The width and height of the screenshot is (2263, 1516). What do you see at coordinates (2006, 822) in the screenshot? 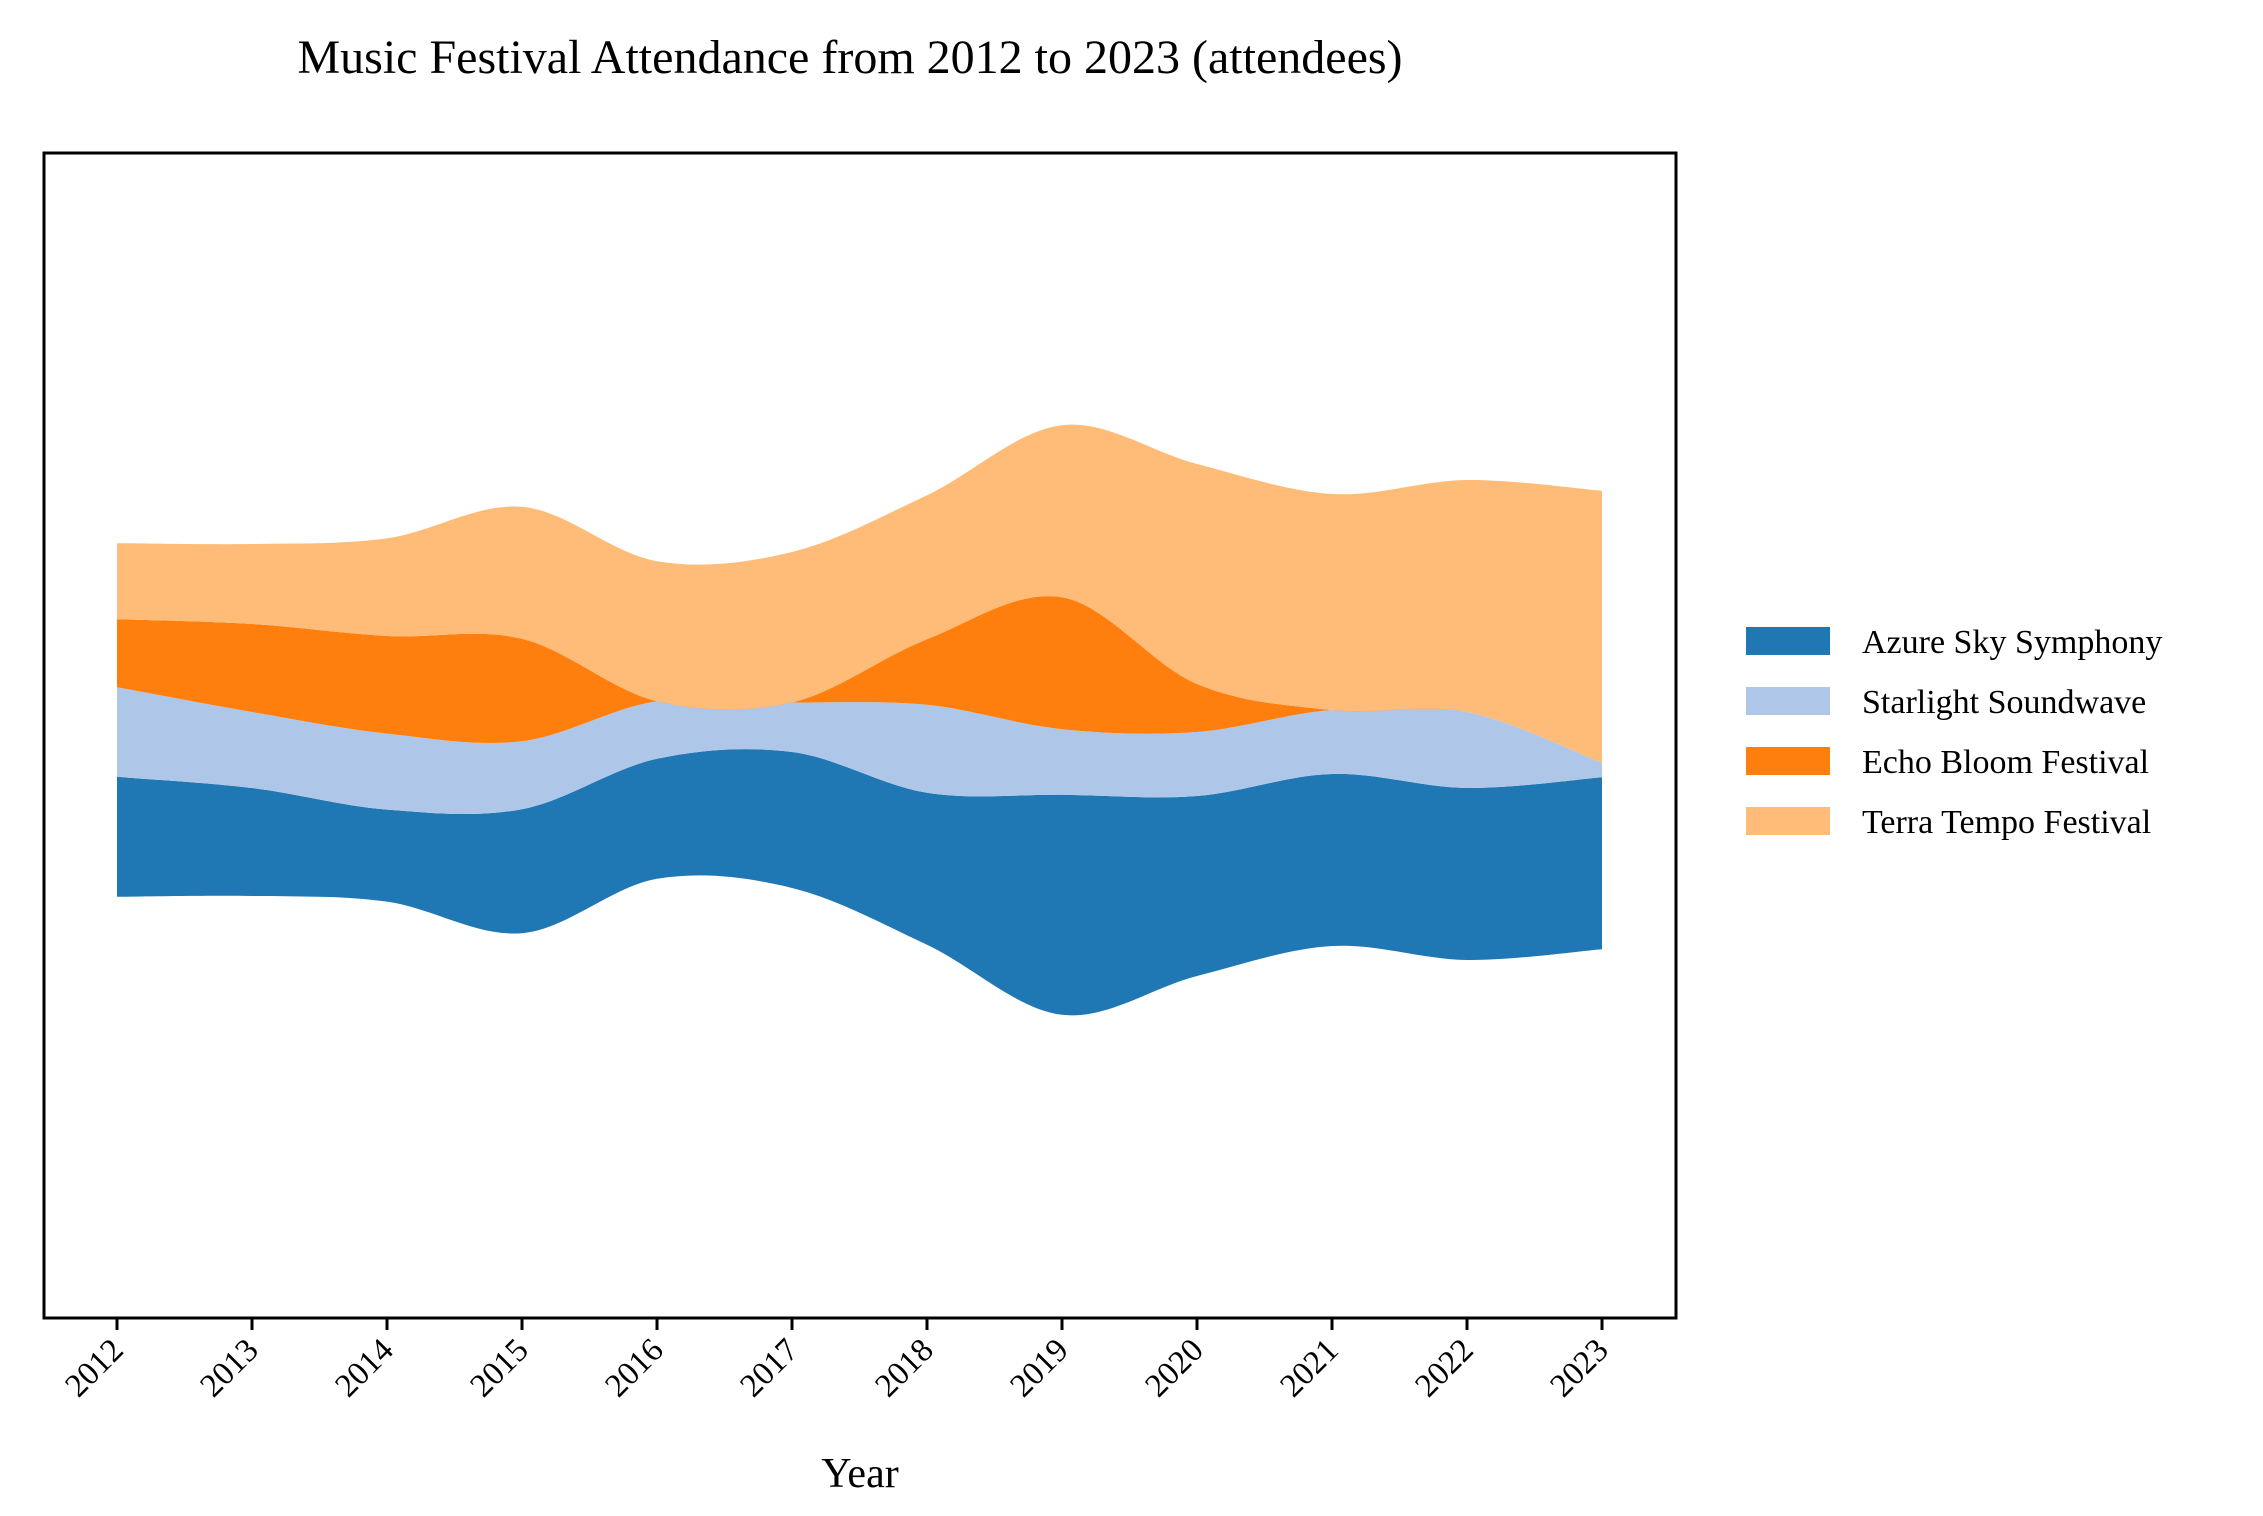
I see `legend-label: Terra Tempo Festival` at bounding box center [2006, 822].